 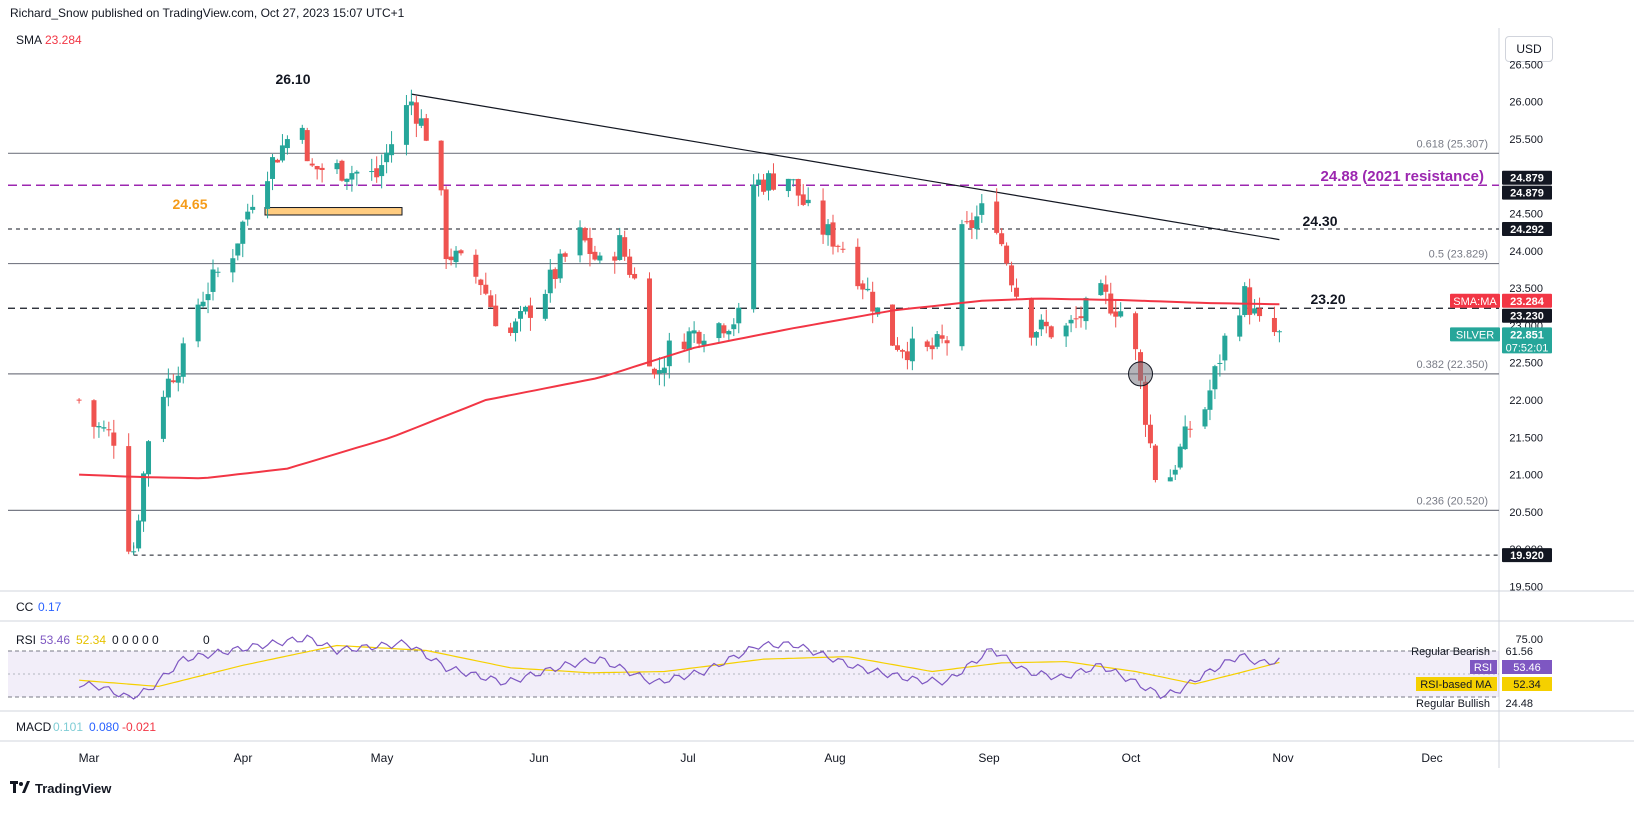 I want to click on cc-legend-value: 0.17, so click(x=50, y=607).